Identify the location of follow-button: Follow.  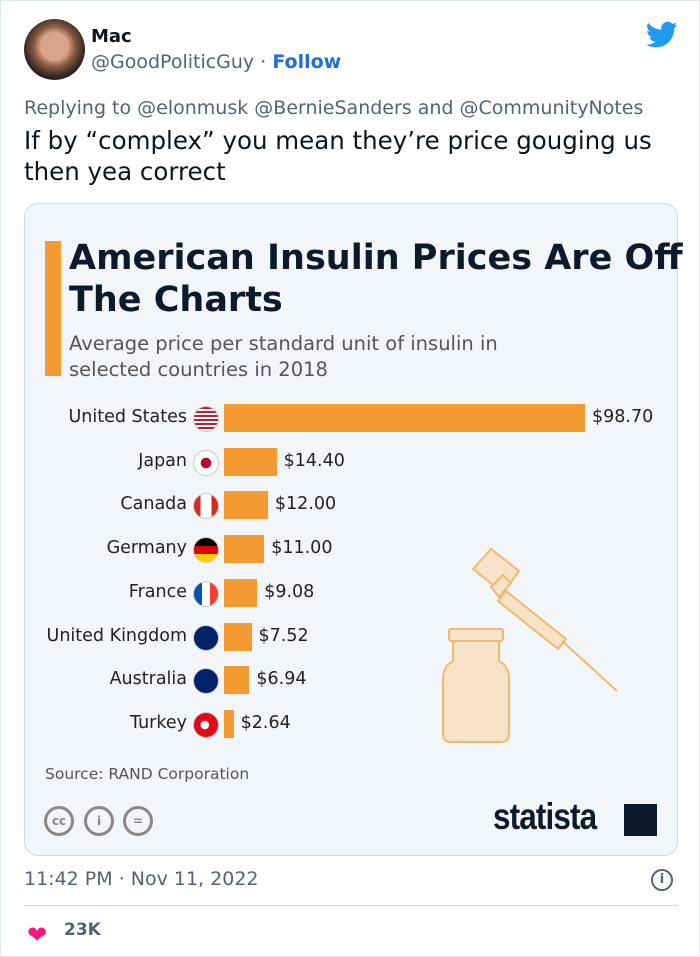
(307, 62).